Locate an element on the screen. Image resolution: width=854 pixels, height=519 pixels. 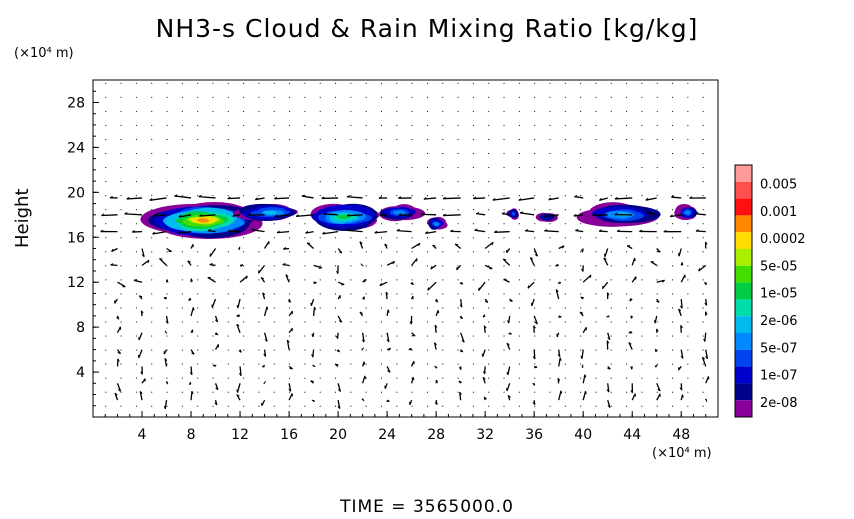
colorbar-label: 2e-08 is located at coordinates (779, 403).